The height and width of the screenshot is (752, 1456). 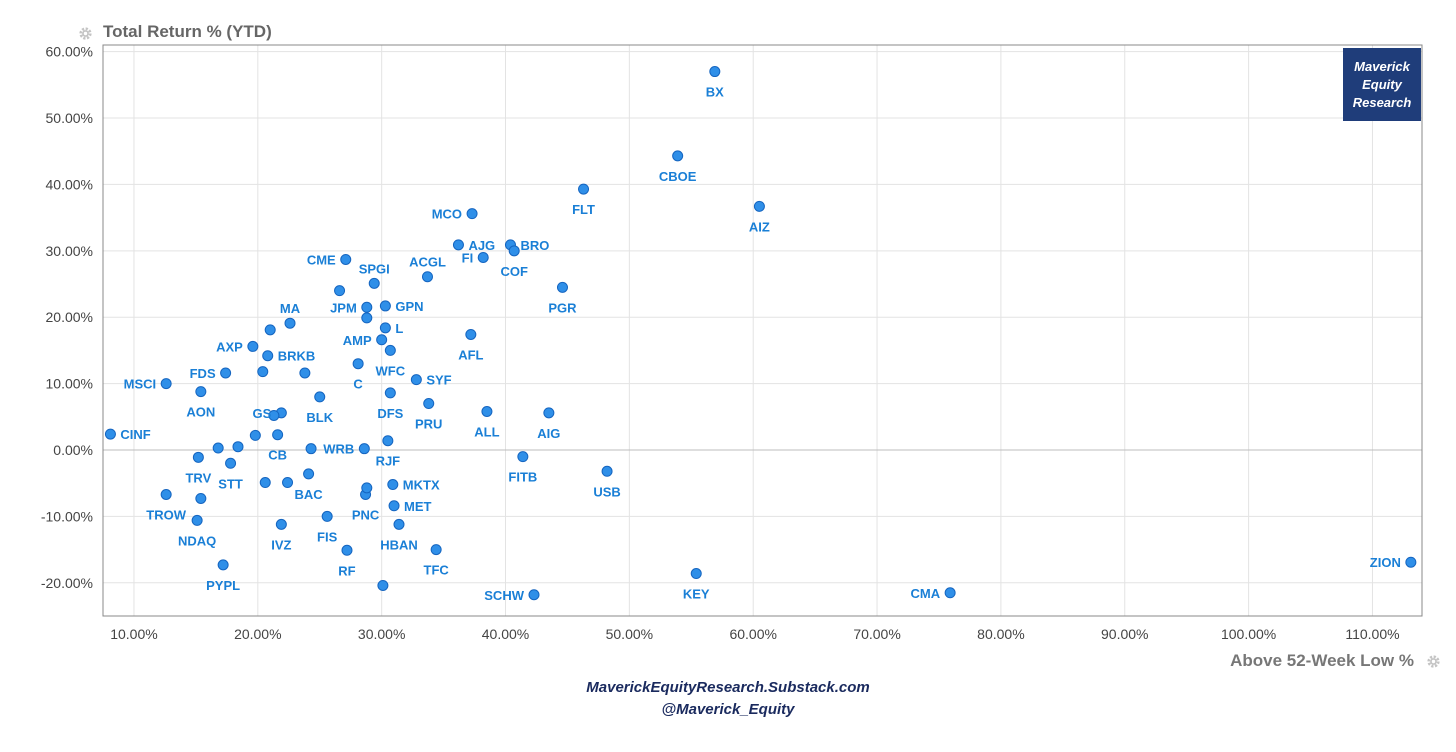 I want to click on point-label: CB, so click(x=277, y=455).